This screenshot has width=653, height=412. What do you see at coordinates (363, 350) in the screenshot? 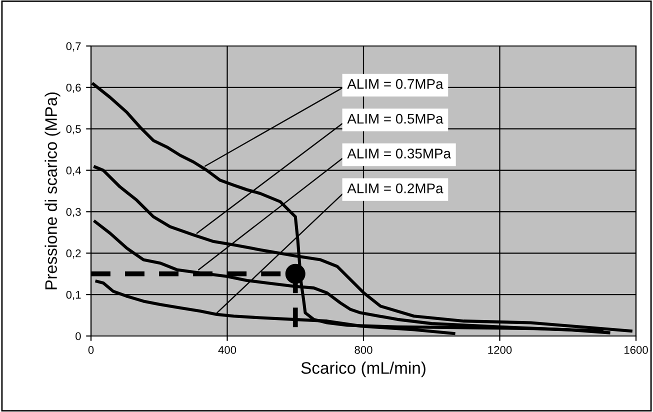
I see `x-tick-label: 800` at bounding box center [363, 350].